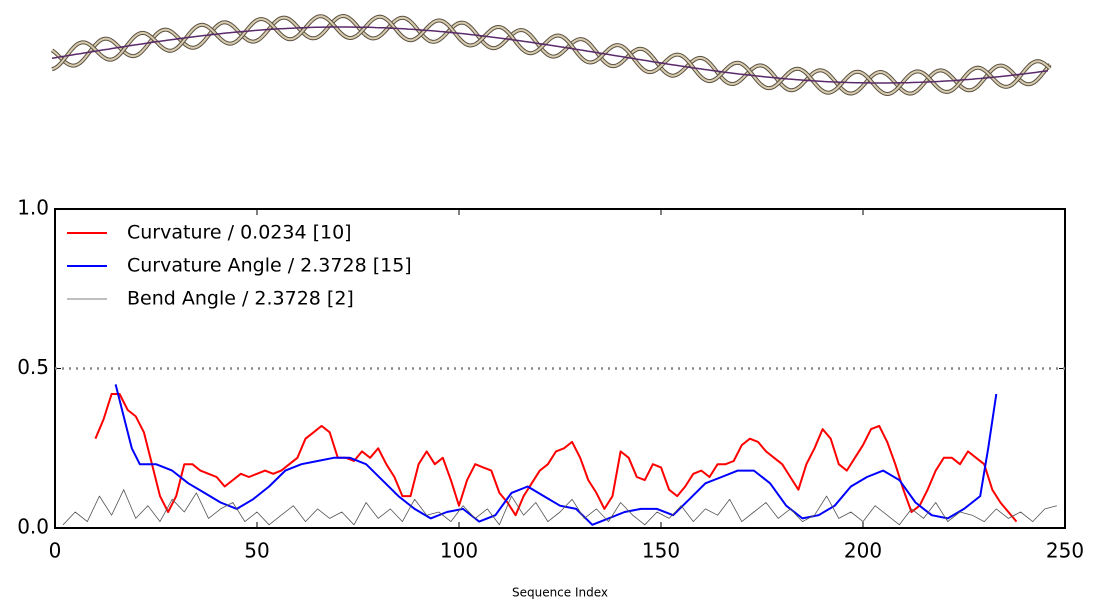 Image resolution: width=1096 pixels, height=605 pixels. Describe the element at coordinates (33, 367) in the screenshot. I see `y-tick-label: 0.5` at that location.